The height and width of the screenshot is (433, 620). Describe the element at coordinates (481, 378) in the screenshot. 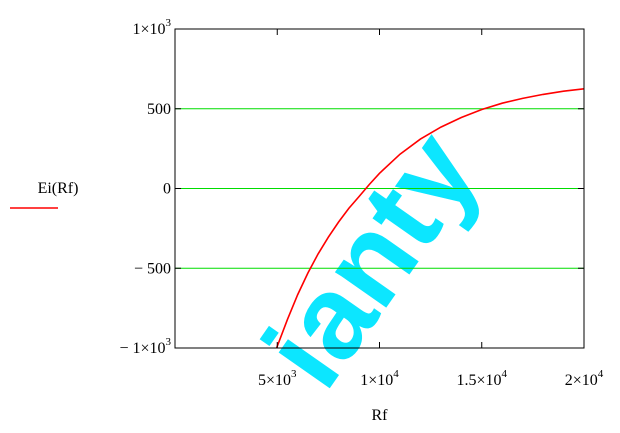

I see `x-tick-label: 1.5×10⁴` at that location.